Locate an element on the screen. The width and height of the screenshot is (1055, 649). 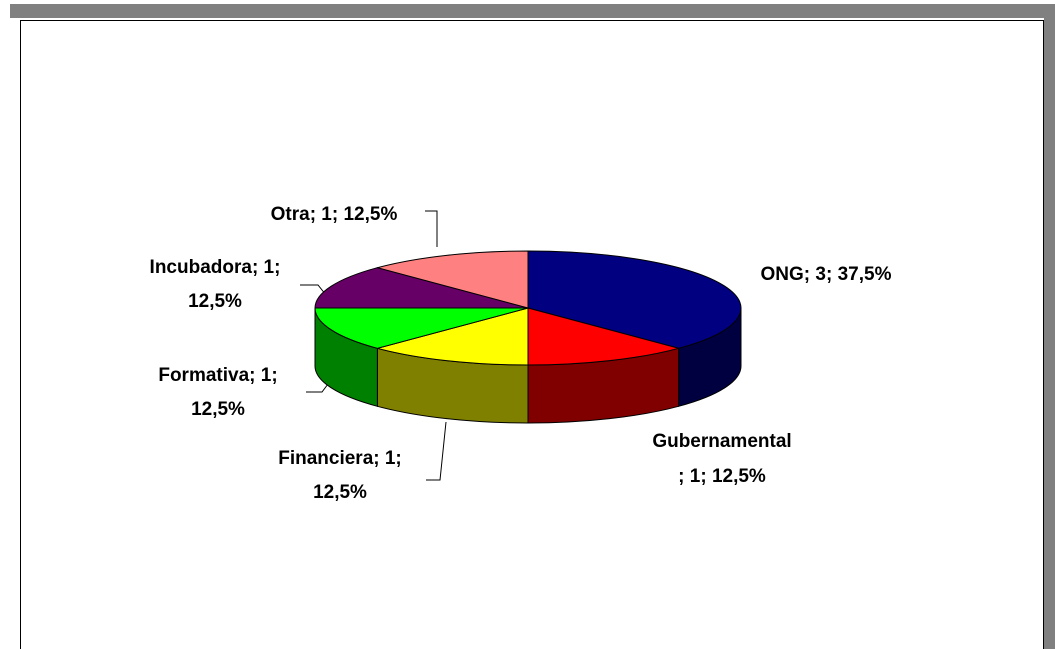
data-label: Financiera; 1; is located at coordinates (340, 458).